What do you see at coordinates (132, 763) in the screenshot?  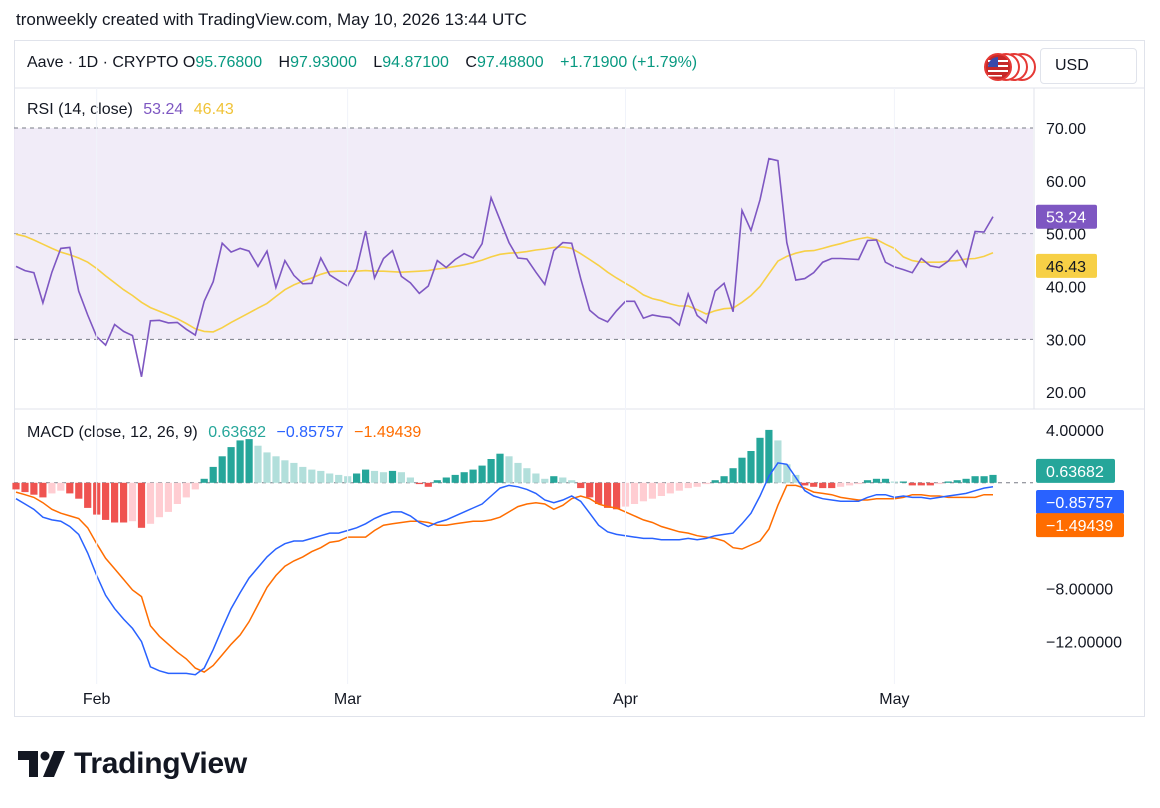 I see `tradingview-logo: TradingView` at bounding box center [132, 763].